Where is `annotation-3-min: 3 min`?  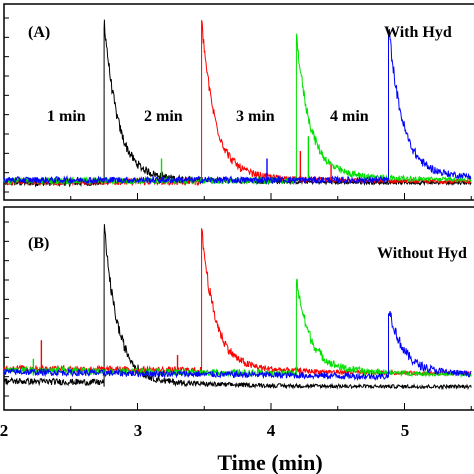
annotation-3-min: 3 min is located at coordinates (255, 116).